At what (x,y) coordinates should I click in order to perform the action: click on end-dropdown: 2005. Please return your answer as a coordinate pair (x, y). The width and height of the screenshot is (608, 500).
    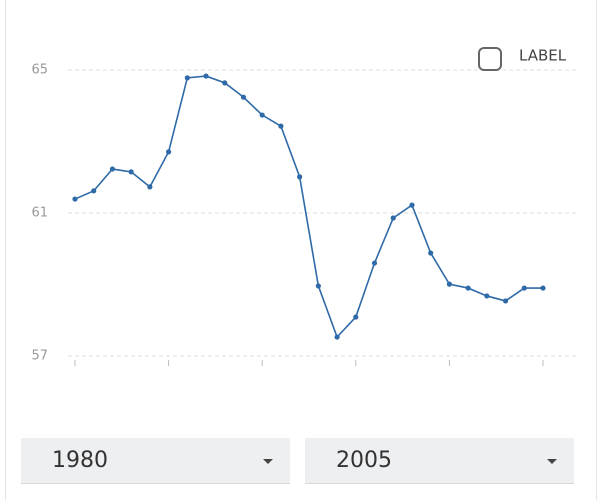
    Looking at the image, I should click on (439, 461).